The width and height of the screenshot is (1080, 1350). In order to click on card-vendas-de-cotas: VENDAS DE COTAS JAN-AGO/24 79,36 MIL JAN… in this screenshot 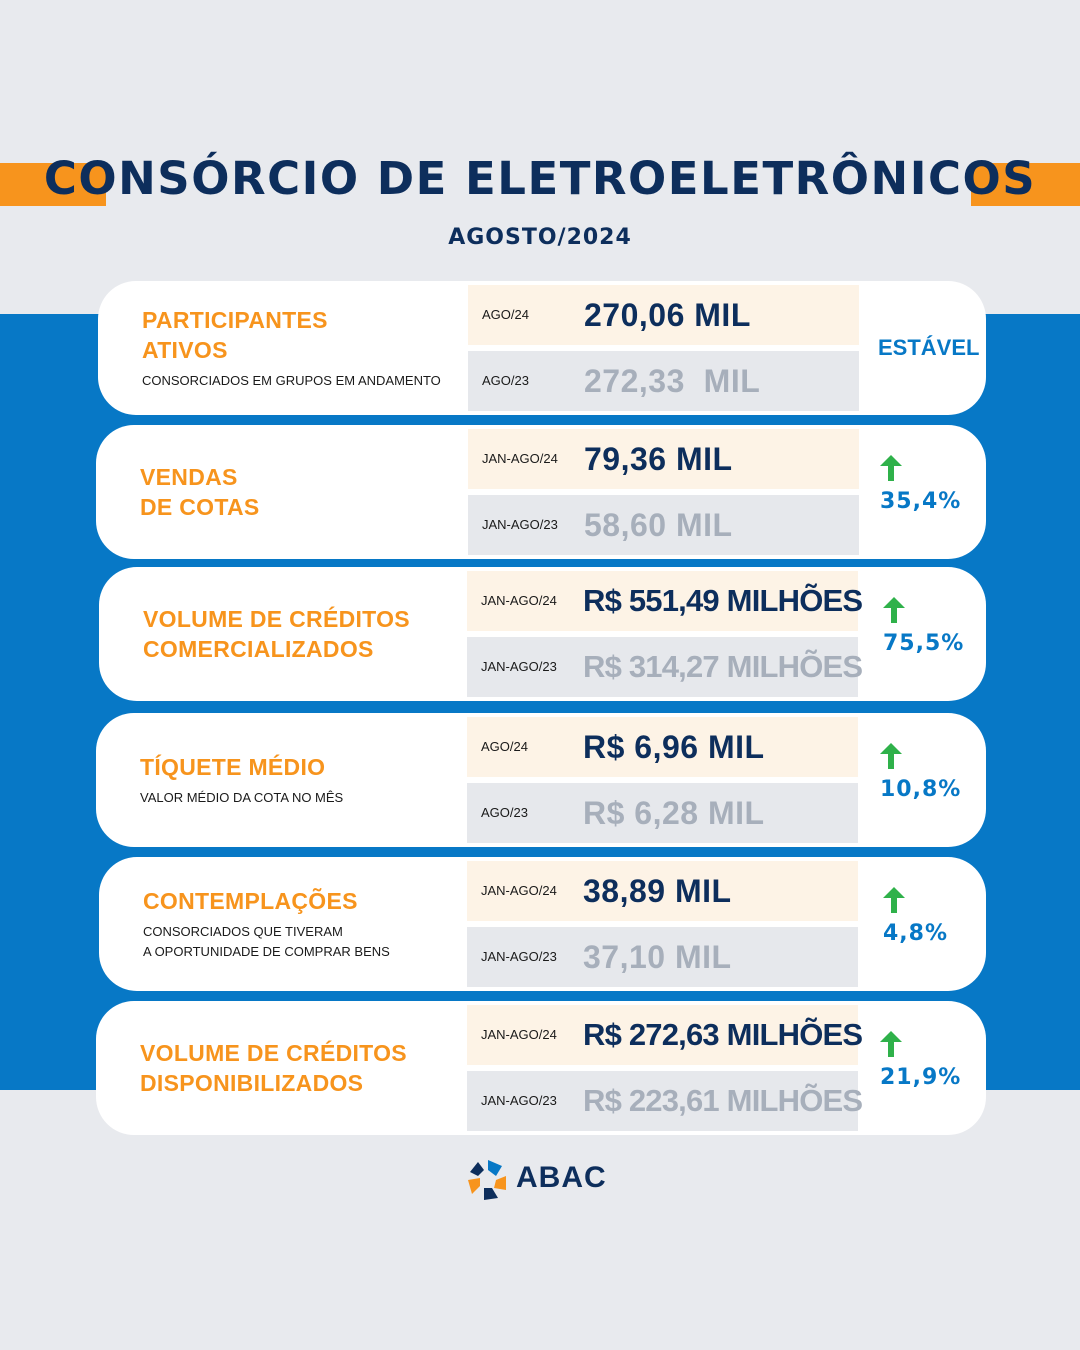, I will do `click(541, 492)`.